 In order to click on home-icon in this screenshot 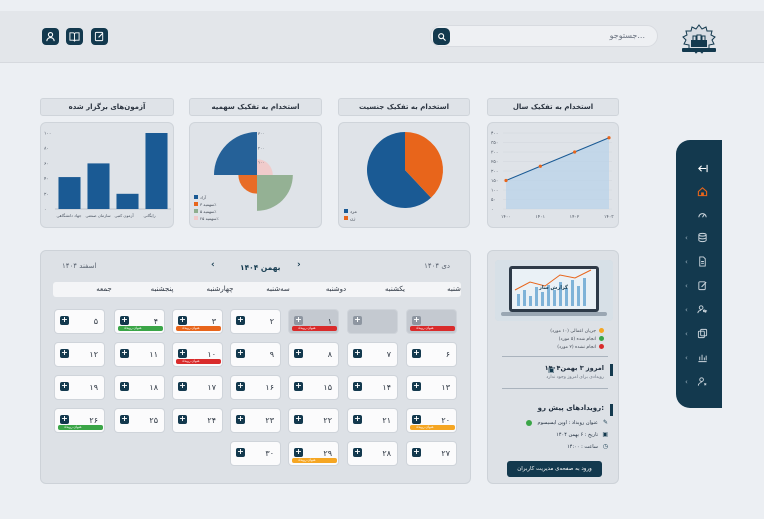, I will do `click(702, 191)`.